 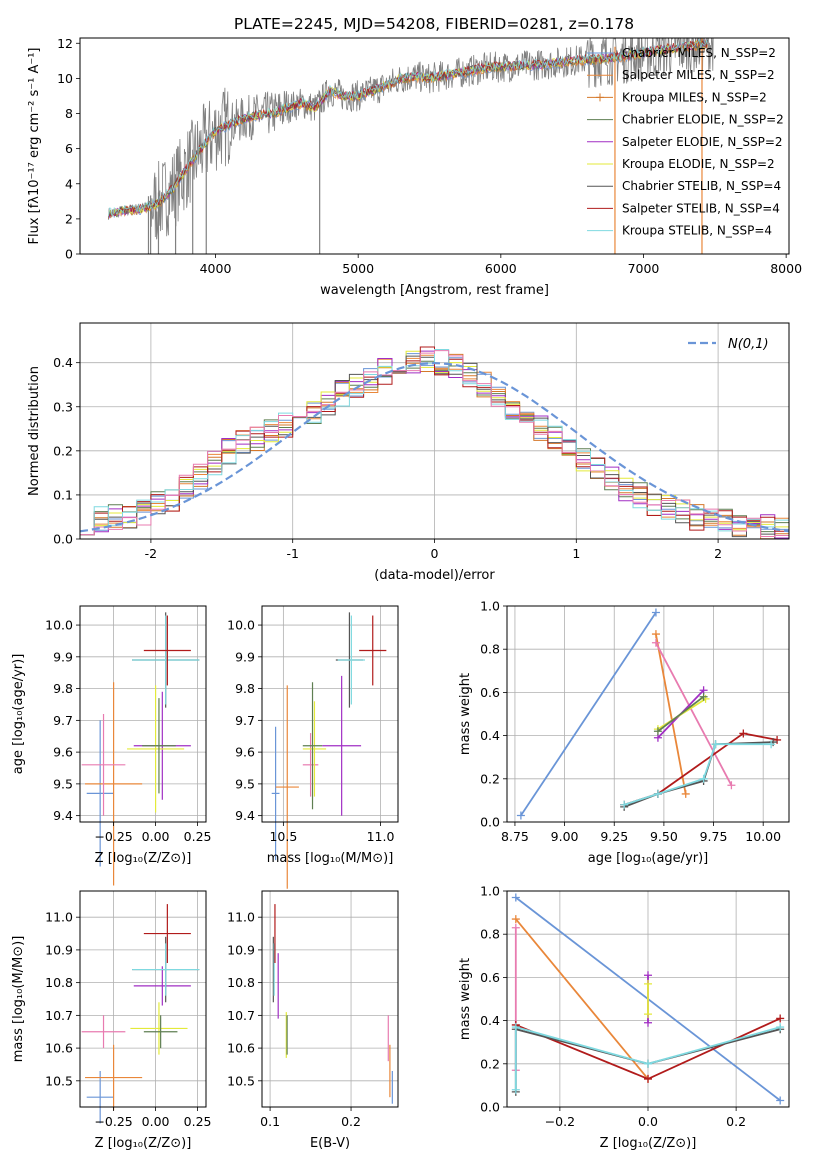 I want to click on y-tick-label: 0.3, so click(x=63, y=406).